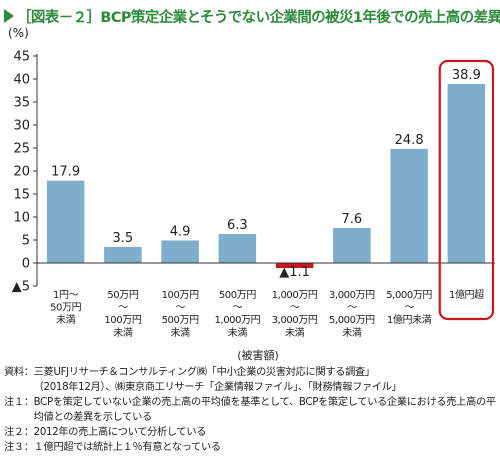  I want to click on x-tick-label: 500万円～ 1,000万円未満, so click(237, 314).